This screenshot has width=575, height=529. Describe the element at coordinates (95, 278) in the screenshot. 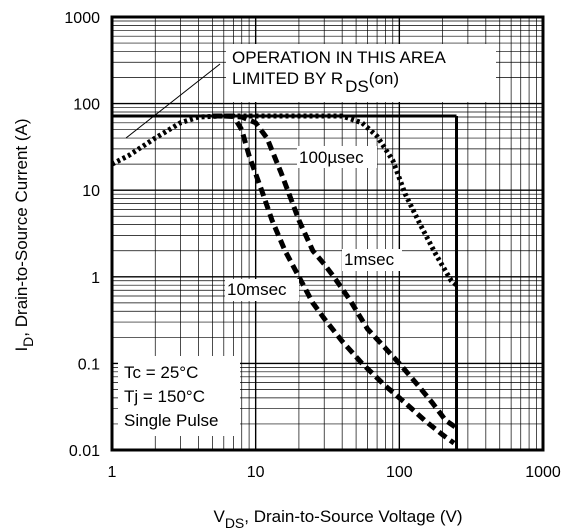

I see `y-tick-label: 1` at that location.